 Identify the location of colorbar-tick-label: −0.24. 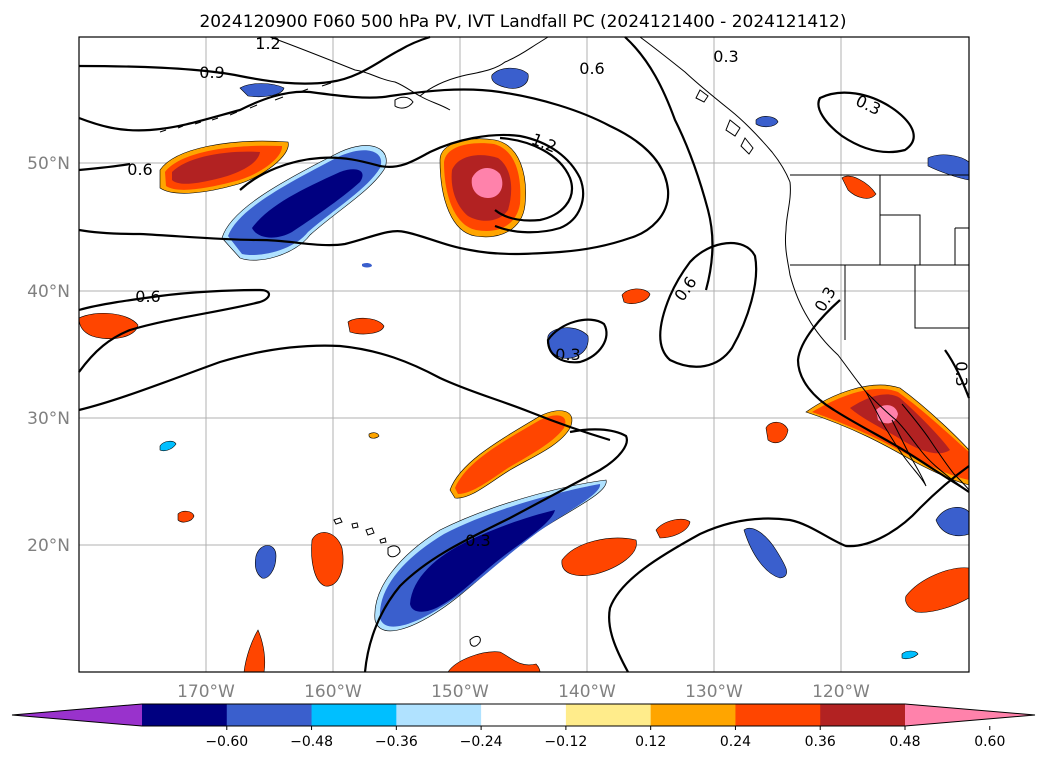
(481, 742).